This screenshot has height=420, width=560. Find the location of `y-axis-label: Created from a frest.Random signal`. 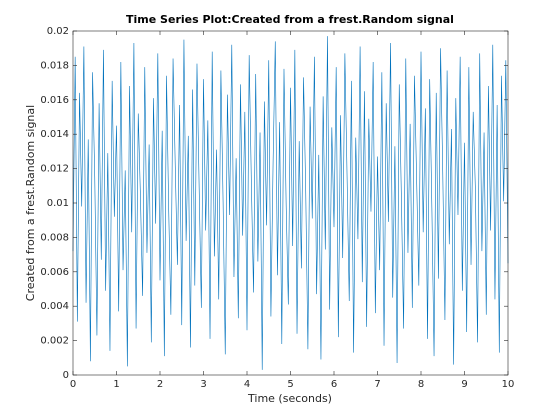

y-axis-label: Created from a frest.Random signal is located at coordinates (30, 203).